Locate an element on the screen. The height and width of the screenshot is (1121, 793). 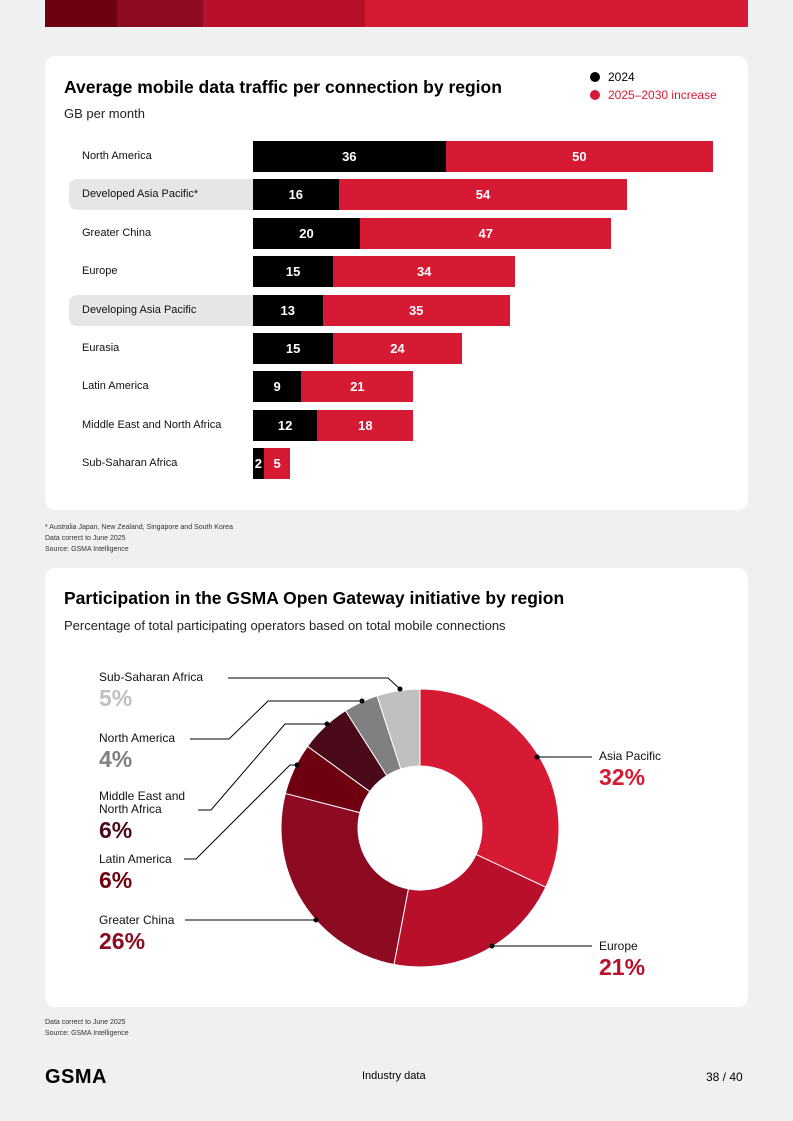
bar-category-label: Developing Asia Pacific is located at coordinates (161, 310).